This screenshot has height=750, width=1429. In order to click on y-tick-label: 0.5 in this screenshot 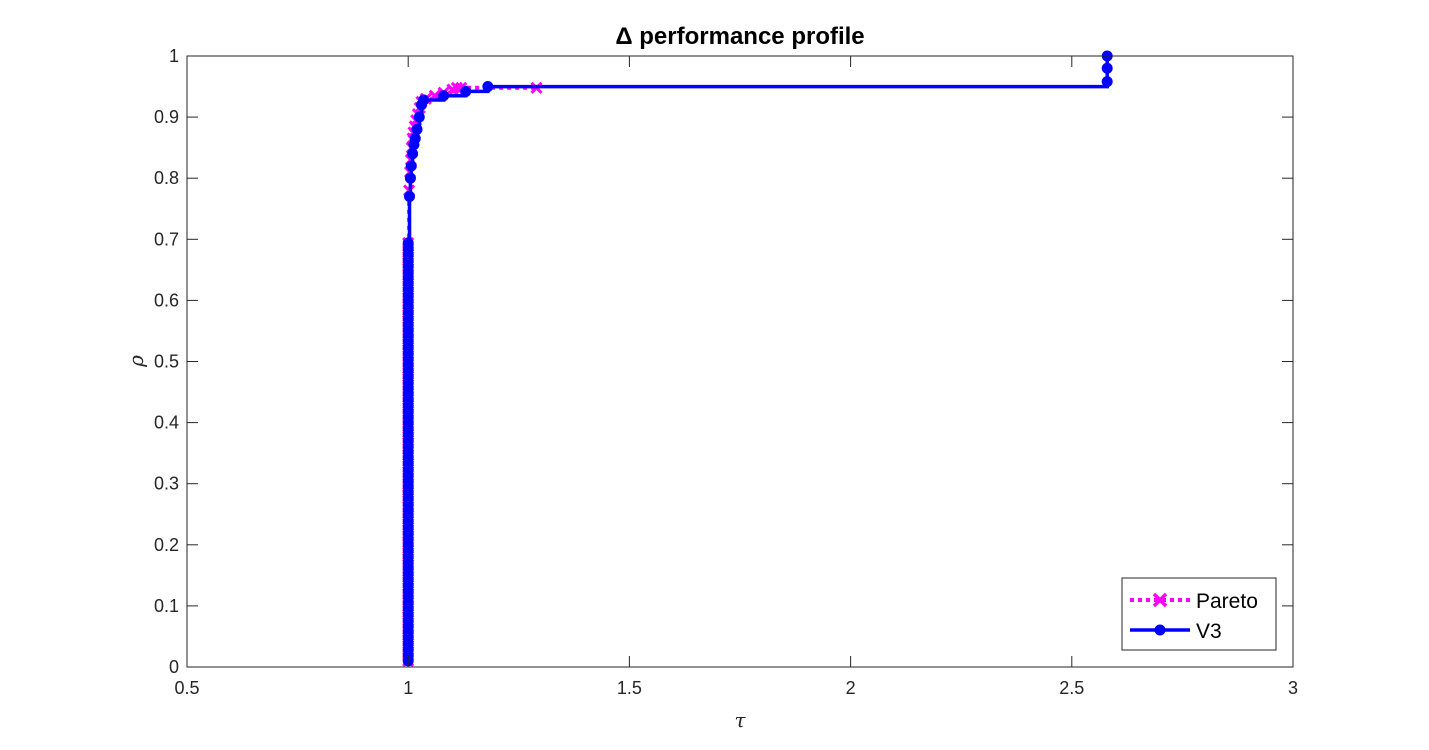, I will do `click(166, 362)`.